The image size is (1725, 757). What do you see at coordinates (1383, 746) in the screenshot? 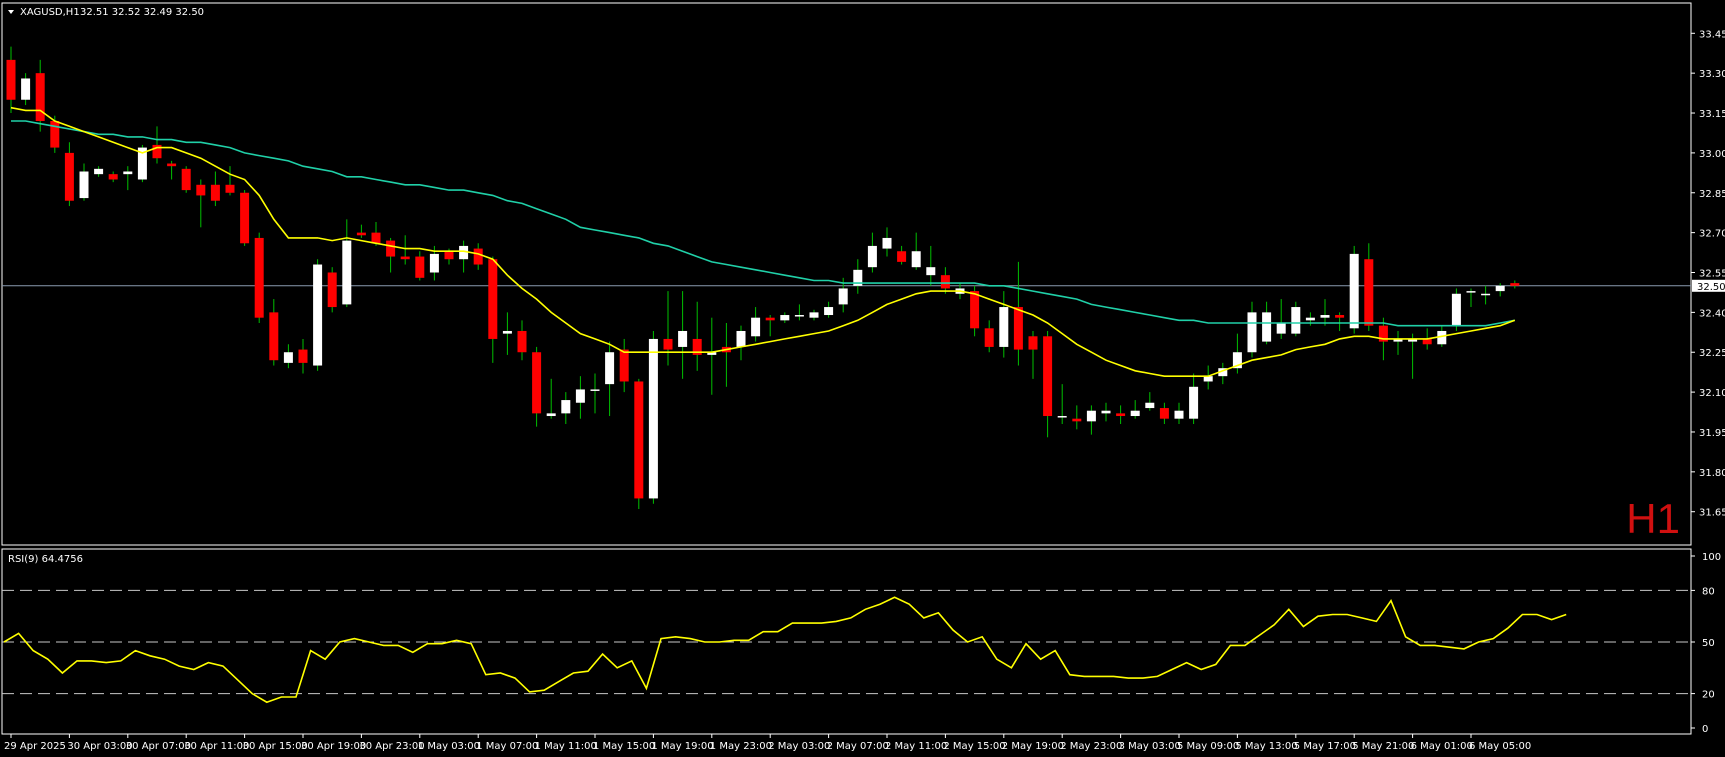
I see `time-axis-label: 5 May 21:00` at bounding box center [1383, 746].